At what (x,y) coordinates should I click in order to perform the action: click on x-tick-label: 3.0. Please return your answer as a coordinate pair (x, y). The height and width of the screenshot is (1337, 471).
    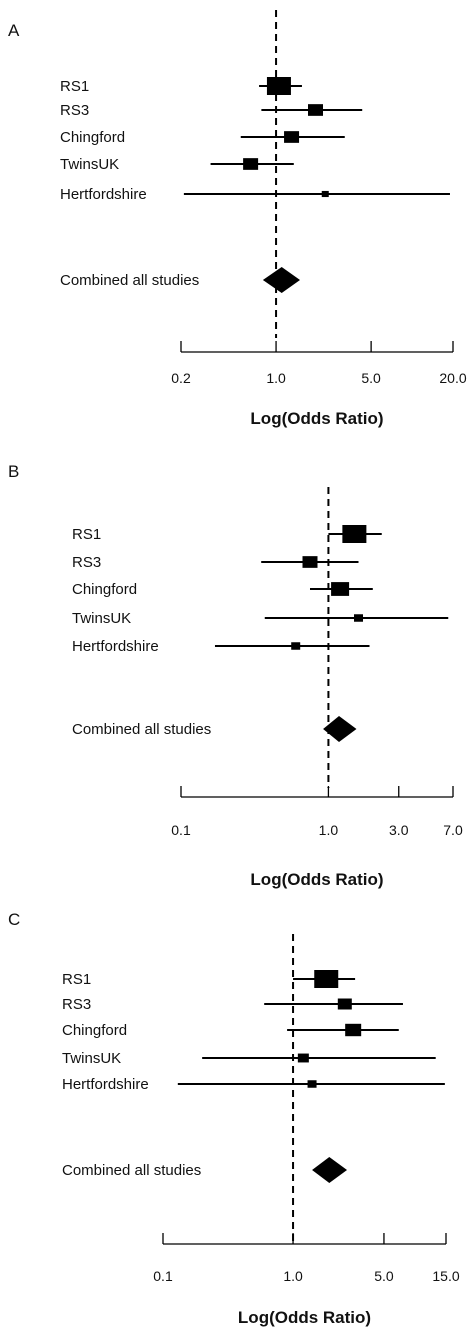
    Looking at the image, I should click on (399, 830).